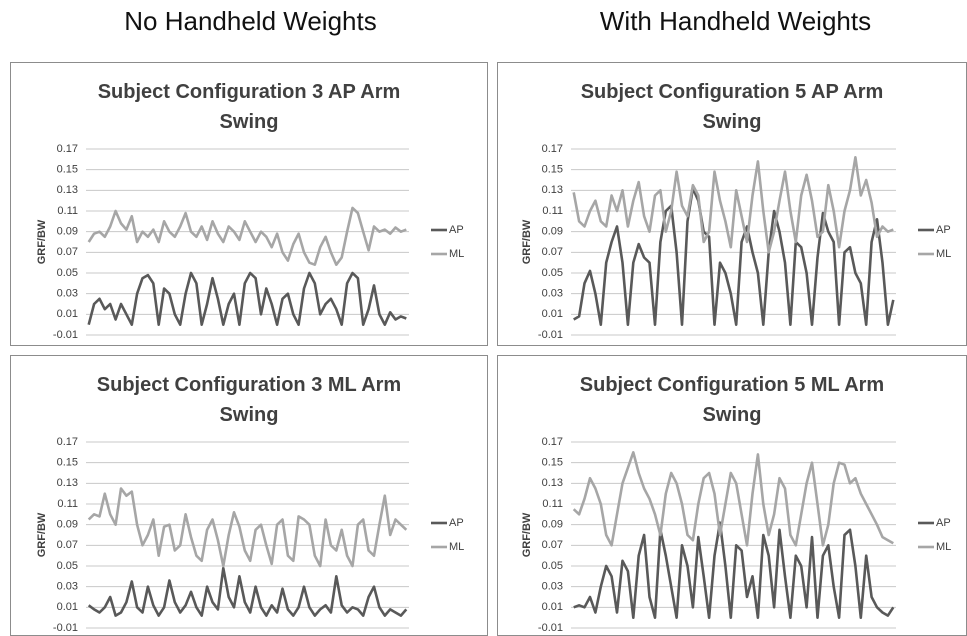 This screenshot has height=636, width=967. I want to click on chart-title: Subject Configuration 5 AP Arm Swing, so click(732, 107).